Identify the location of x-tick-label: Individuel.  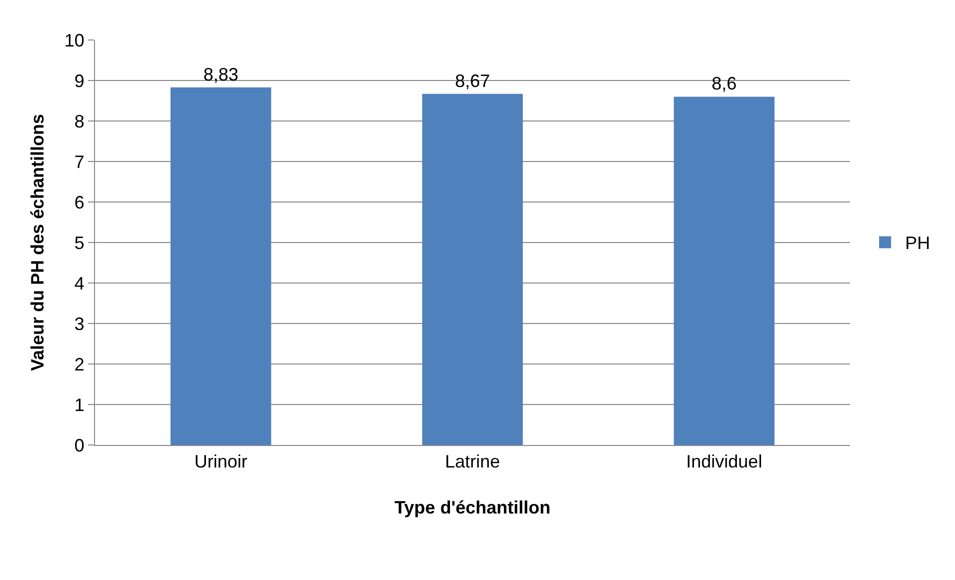
(724, 462).